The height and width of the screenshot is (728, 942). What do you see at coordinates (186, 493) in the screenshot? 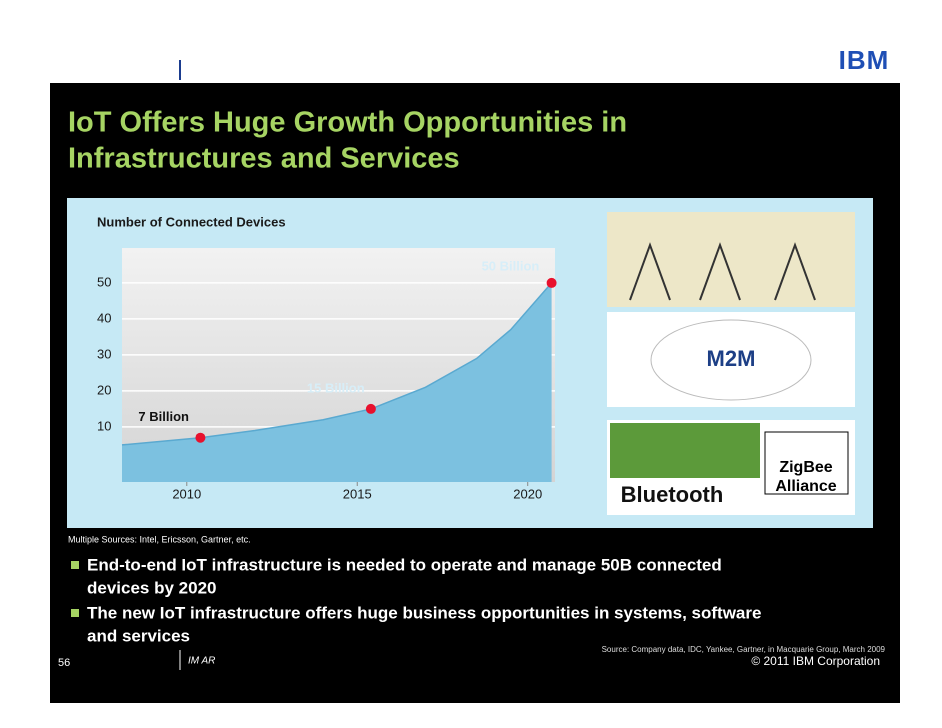
I see `x-tick-label: 2010` at bounding box center [186, 493].